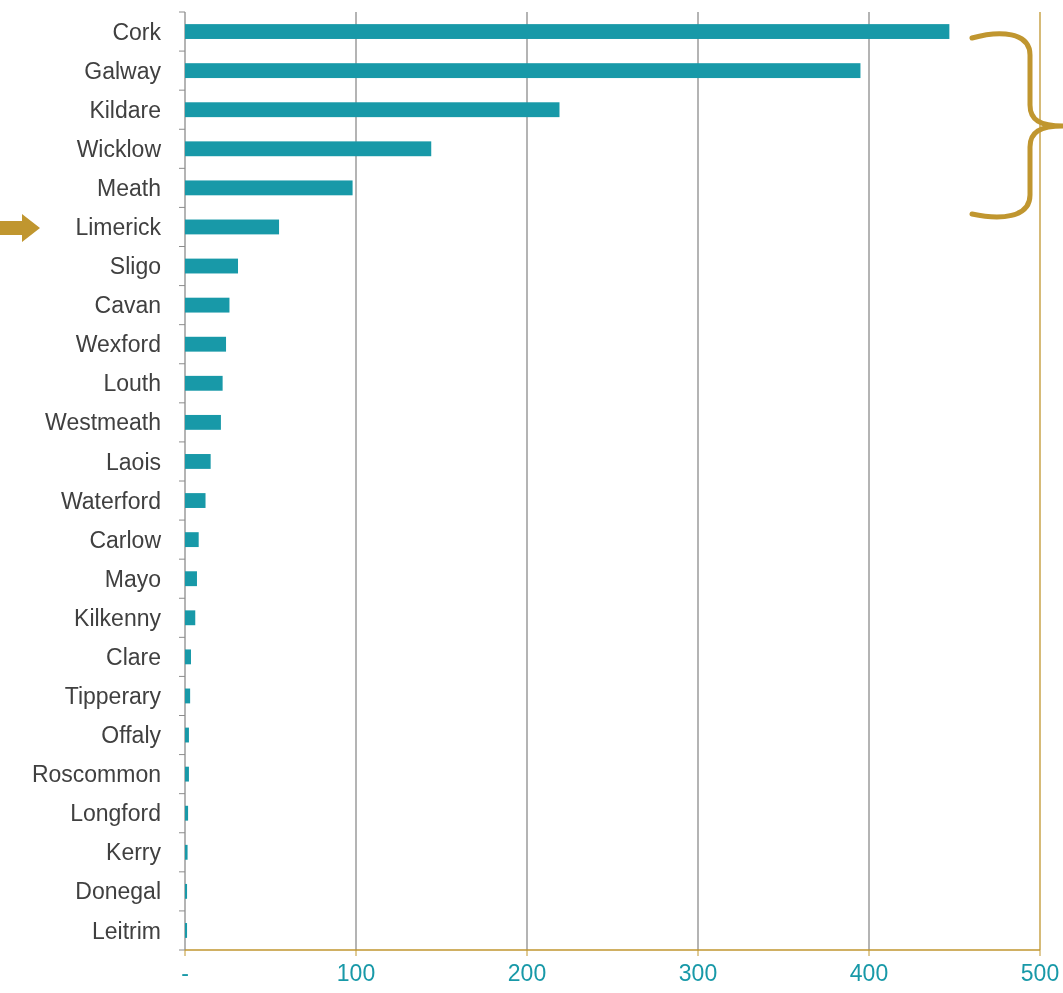 Image resolution: width=1063 pixels, height=993 pixels. What do you see at coordinates (125, 539) in the screenshot?
I see `y-tick-label: Carlow` at bounding box center [125, 539].